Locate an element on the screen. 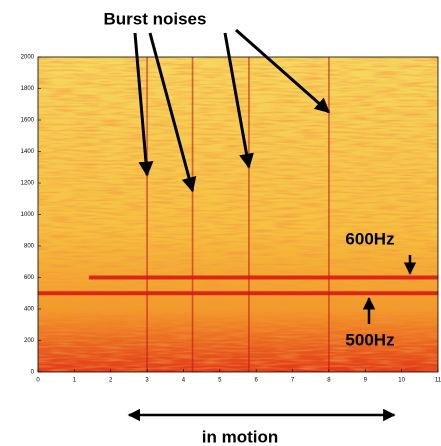 This screenshot has height=446, width=441. motion-label: in motion is located at coordinates (240, 436).